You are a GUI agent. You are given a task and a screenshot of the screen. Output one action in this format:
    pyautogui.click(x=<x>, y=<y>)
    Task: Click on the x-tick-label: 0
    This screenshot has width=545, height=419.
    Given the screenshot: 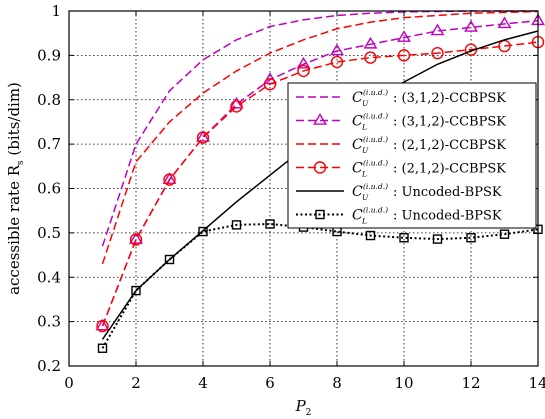 What is the action you would take?
    pyautogui.click(x=69, y=383)
    